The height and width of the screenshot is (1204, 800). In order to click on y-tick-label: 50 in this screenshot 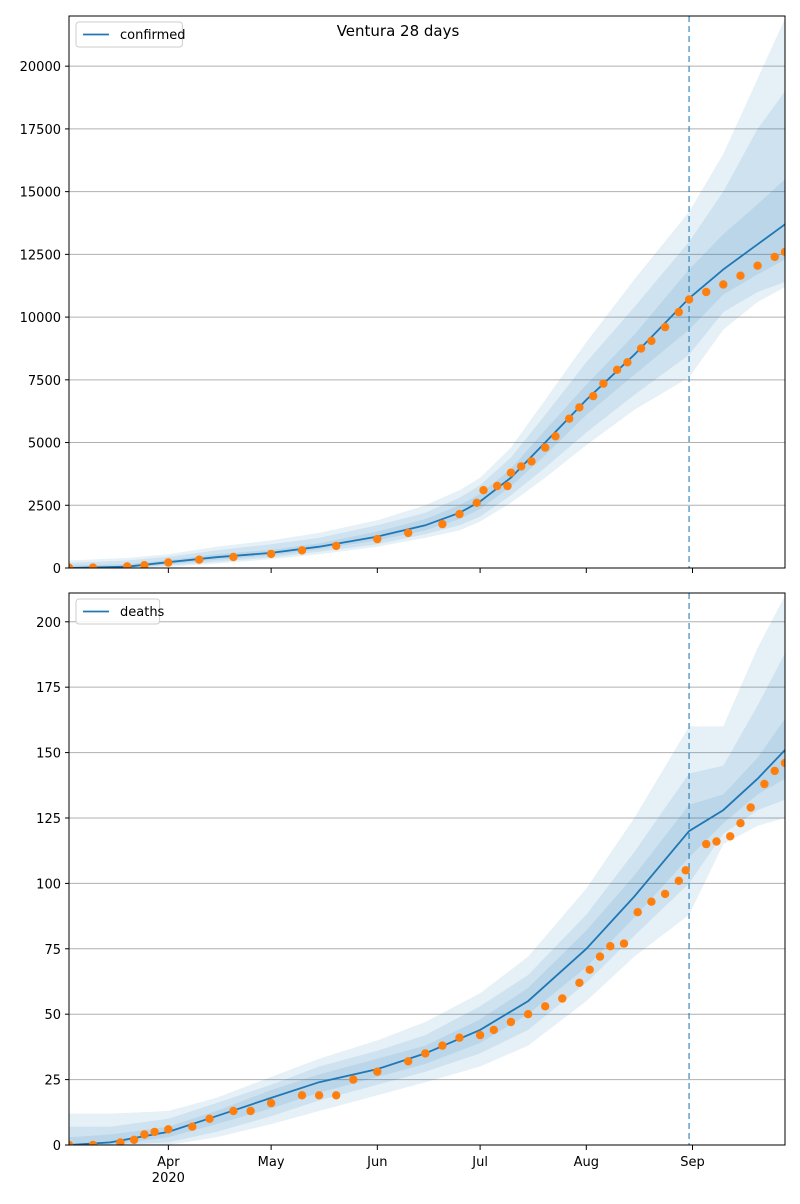, I will do `click(52, 1015)`.